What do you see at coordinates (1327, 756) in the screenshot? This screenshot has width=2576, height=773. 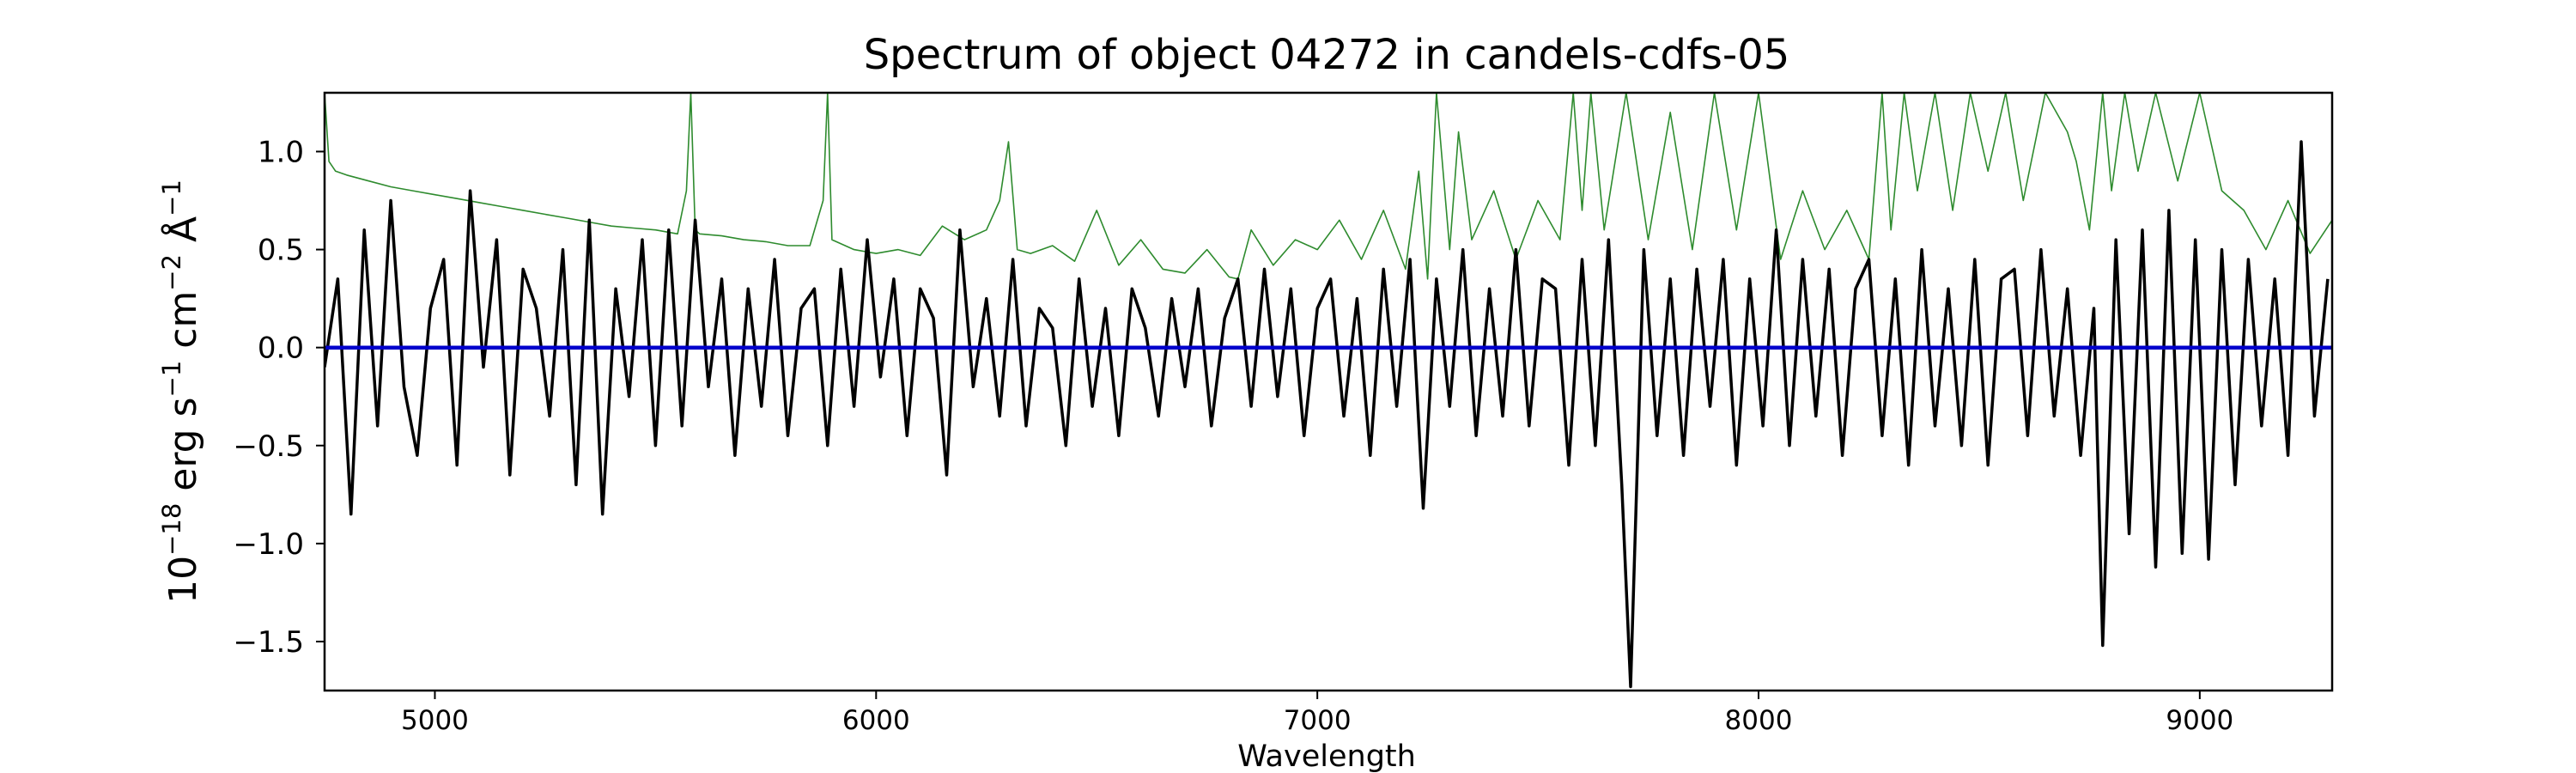 I see `x-axis-label: Wavelength` at bounding box center [1327, 756].